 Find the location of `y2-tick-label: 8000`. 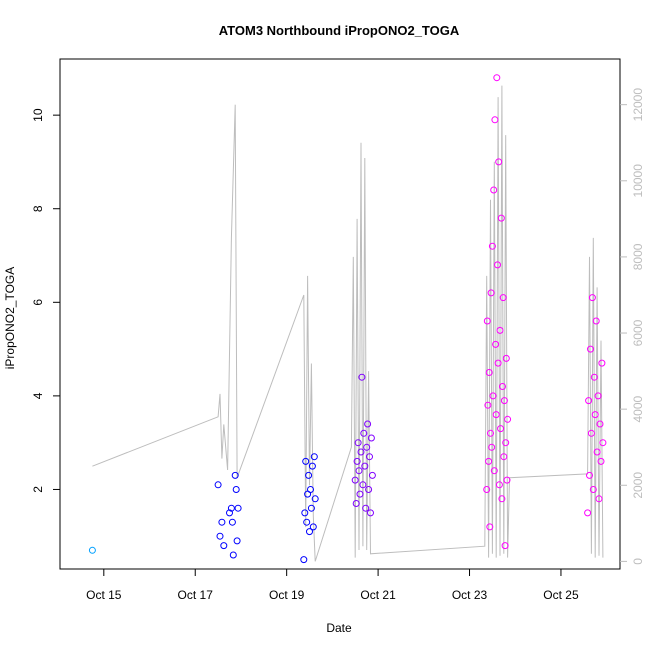

y2-tick-label: 8000 is located at coordinates (638, 256).